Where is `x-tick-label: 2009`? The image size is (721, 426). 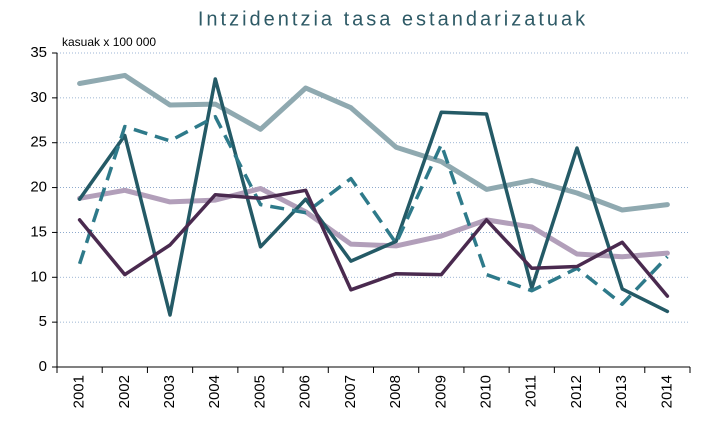
x-tick-label: 2009 is located at coordinates (440, 391).